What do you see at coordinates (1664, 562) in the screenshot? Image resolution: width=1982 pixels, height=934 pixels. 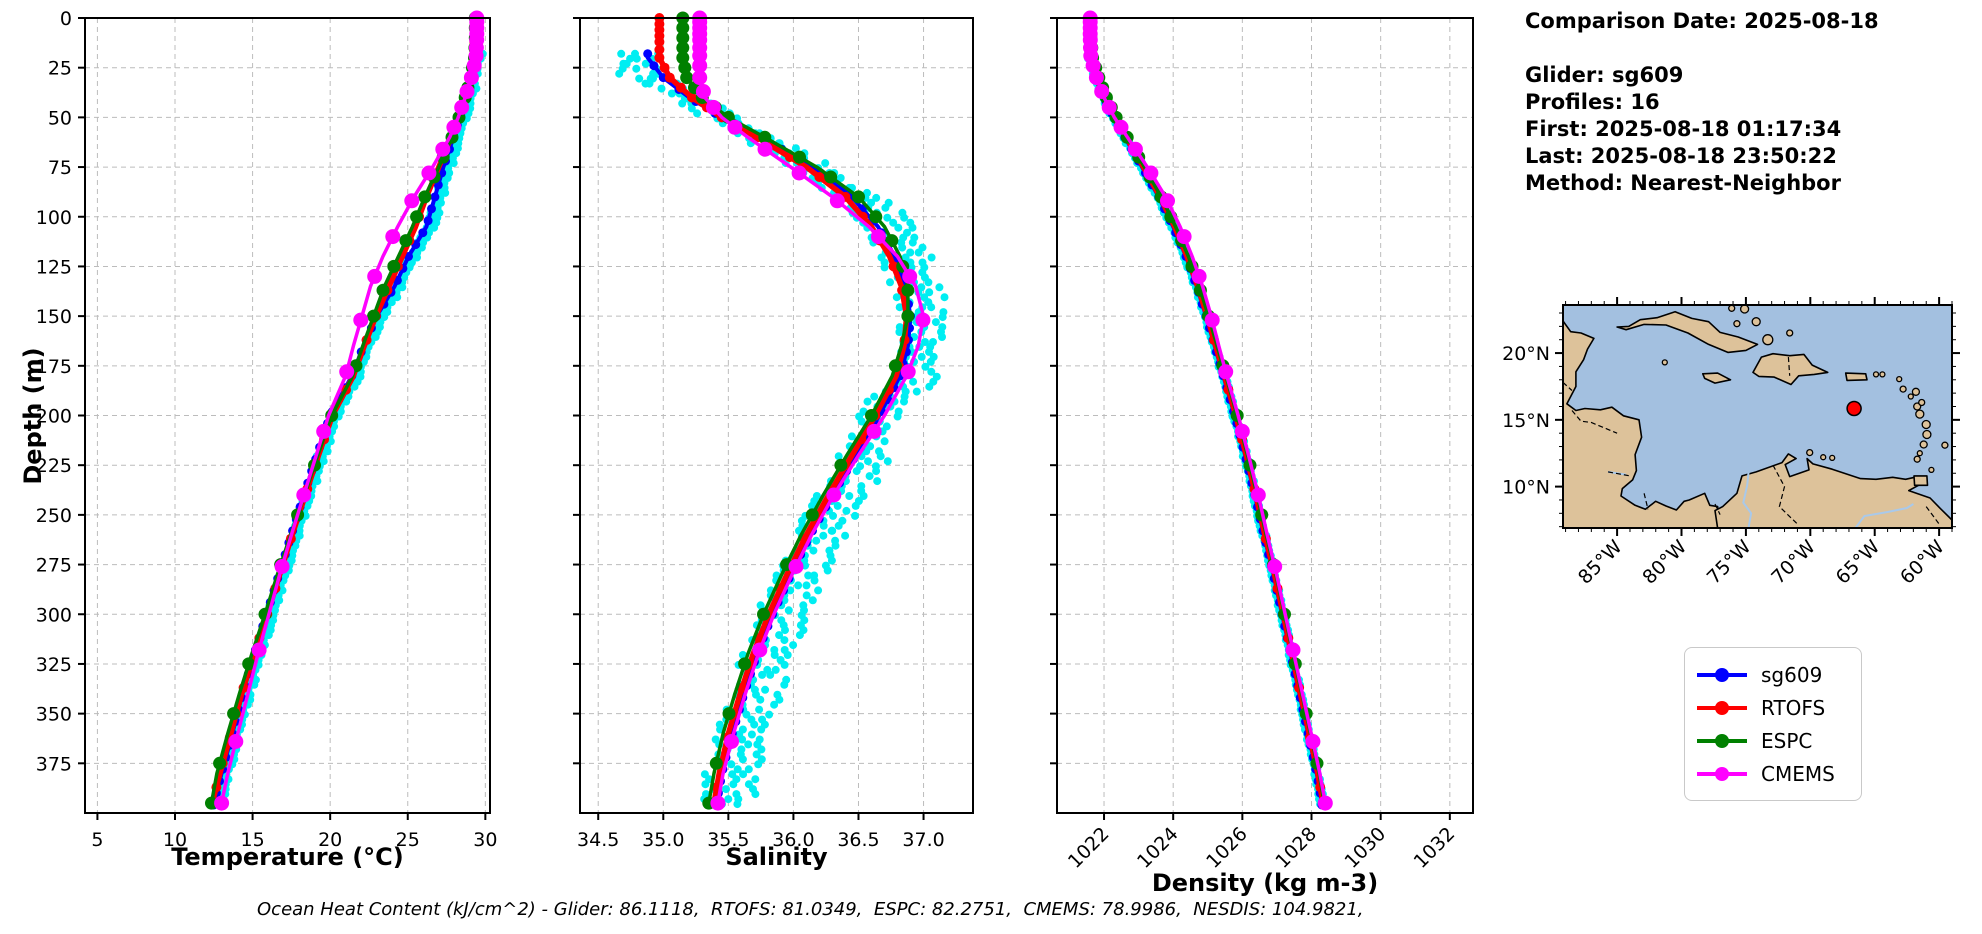 I see `svg-text: 80°W` at bounding box center [1664, 562].